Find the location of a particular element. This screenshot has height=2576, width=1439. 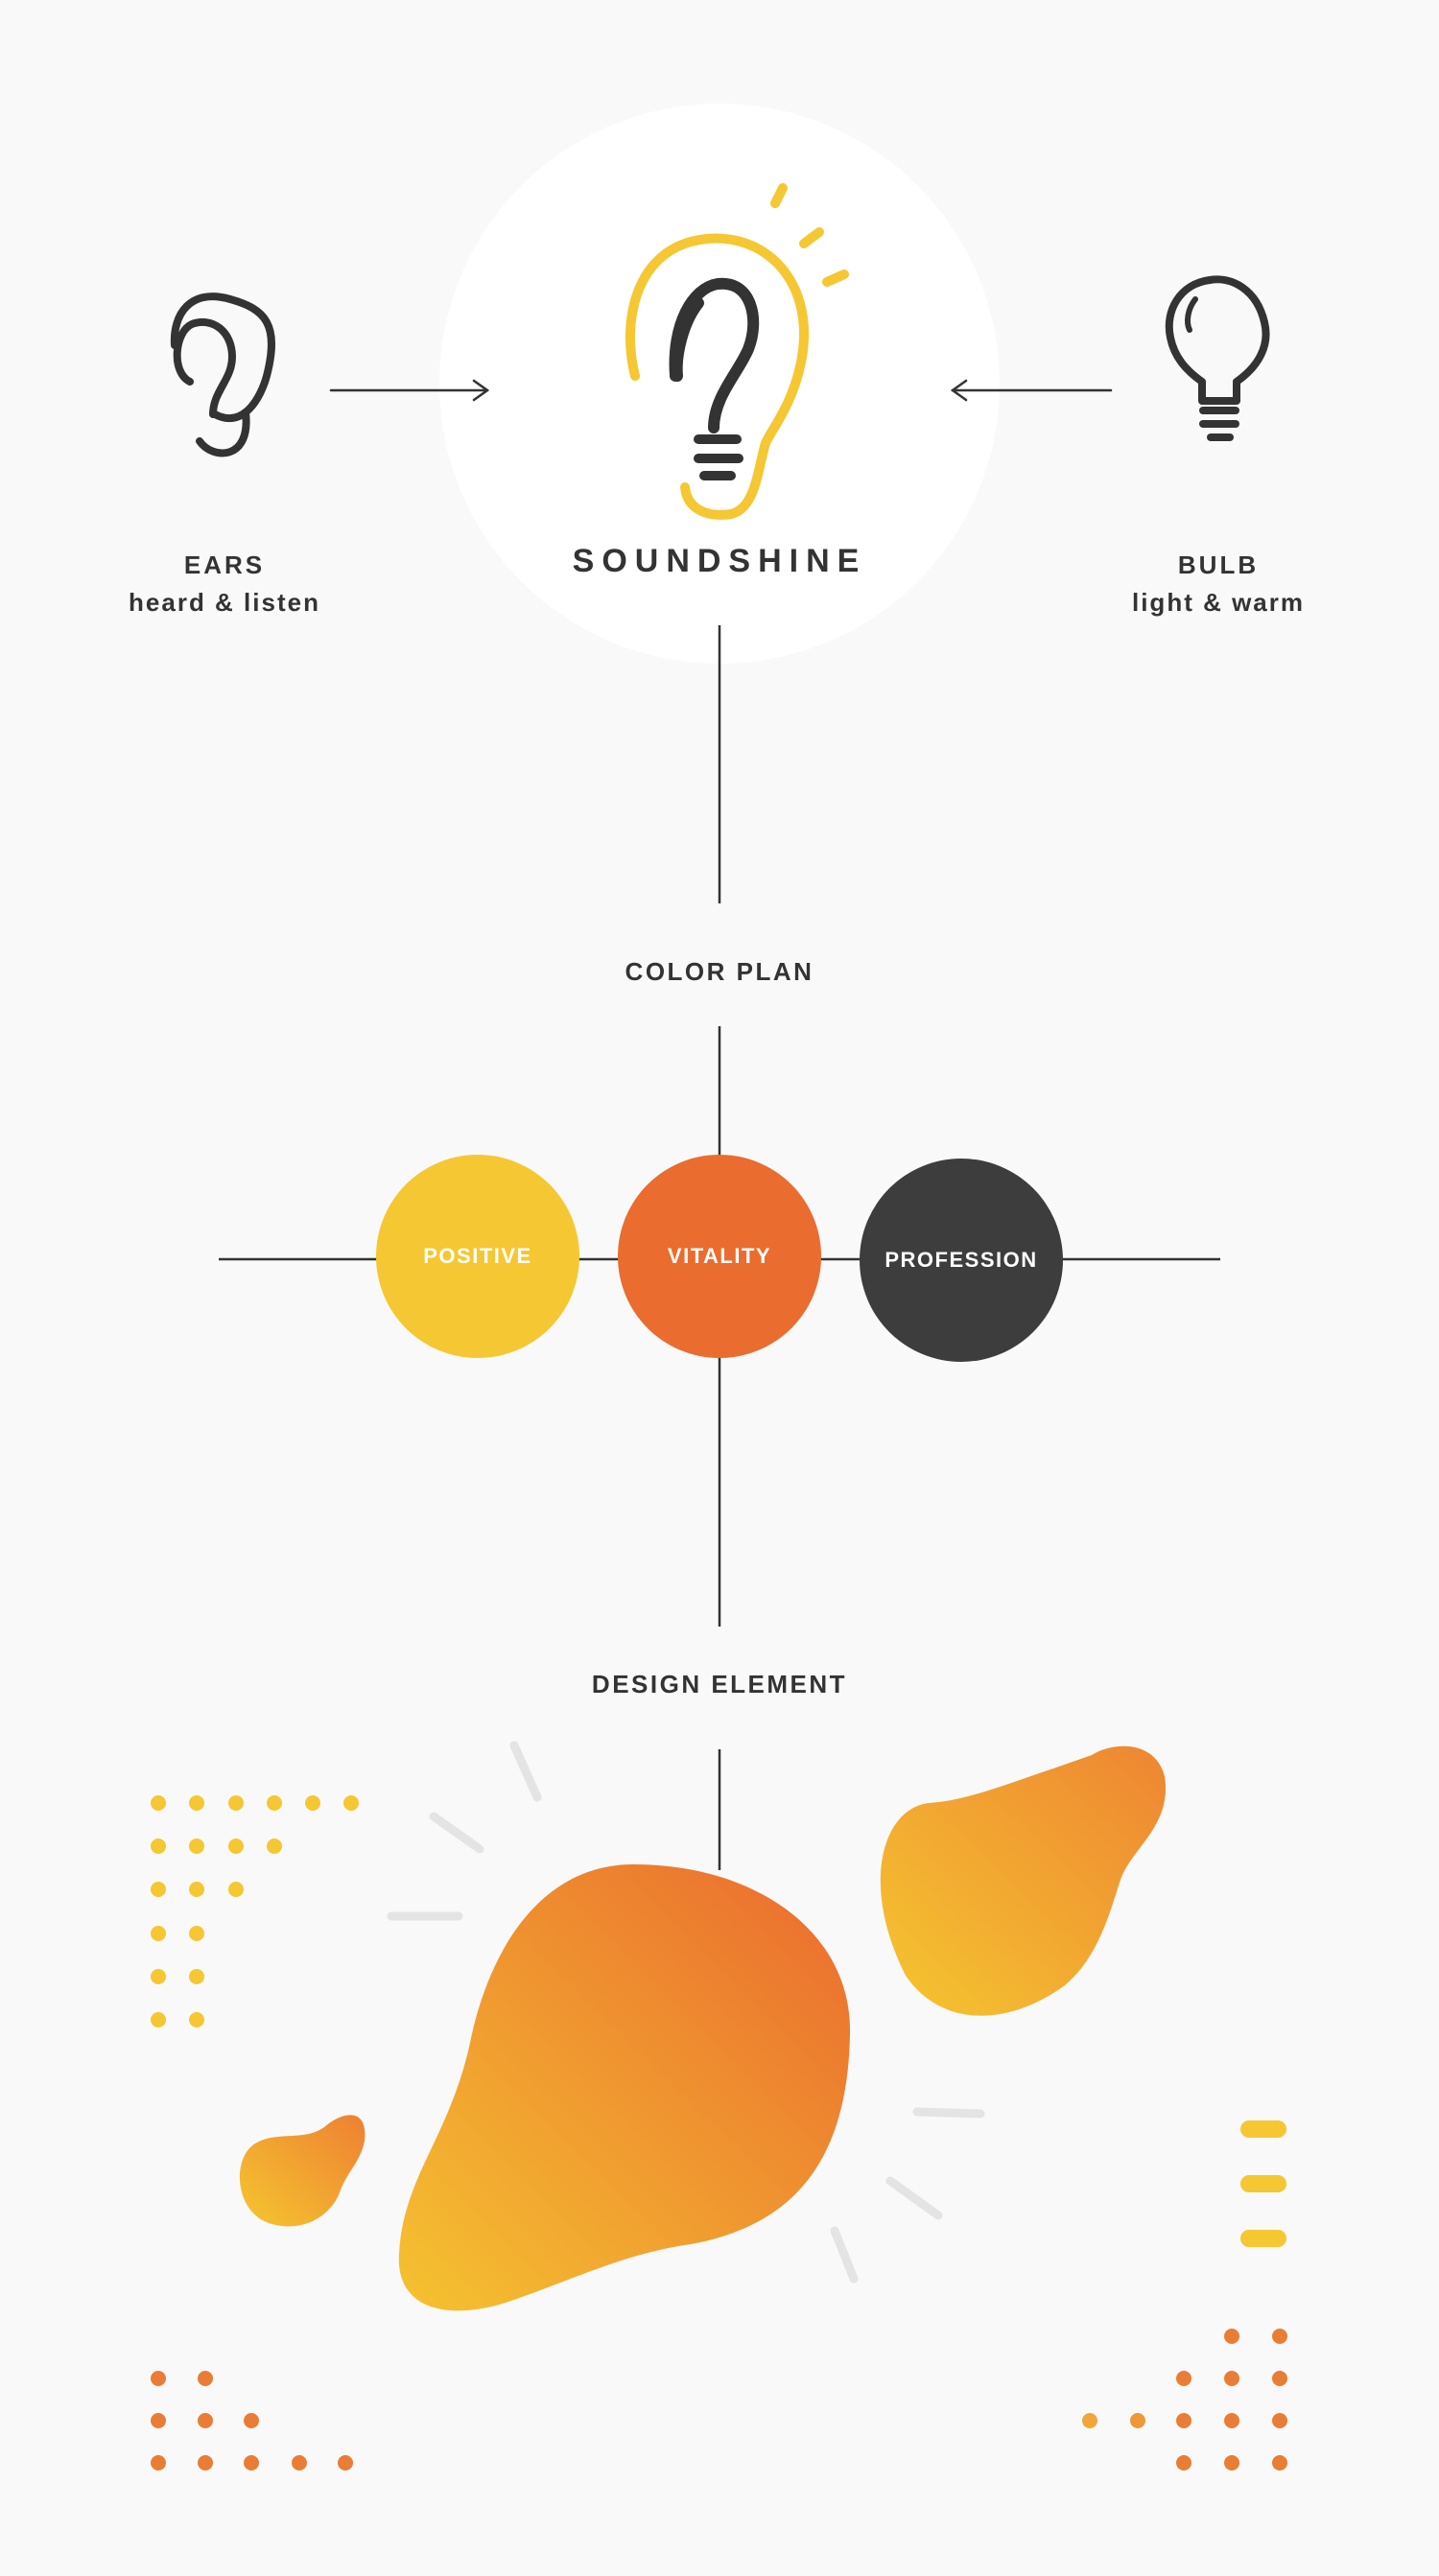

light-rays is located at coordinates (686, 2012).